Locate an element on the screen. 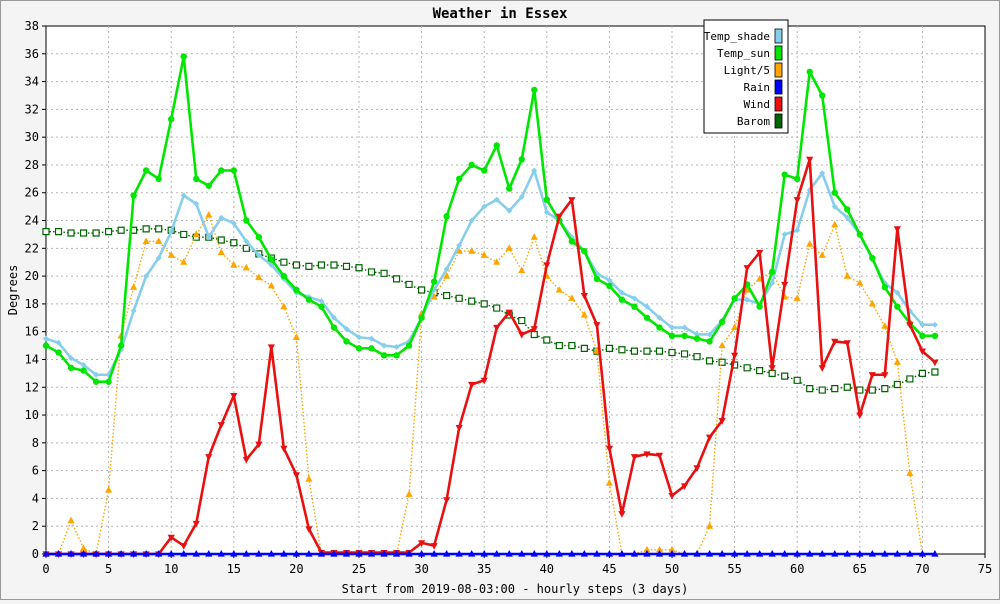  x-tick-label: 60 is located at coordinates (797, 569).